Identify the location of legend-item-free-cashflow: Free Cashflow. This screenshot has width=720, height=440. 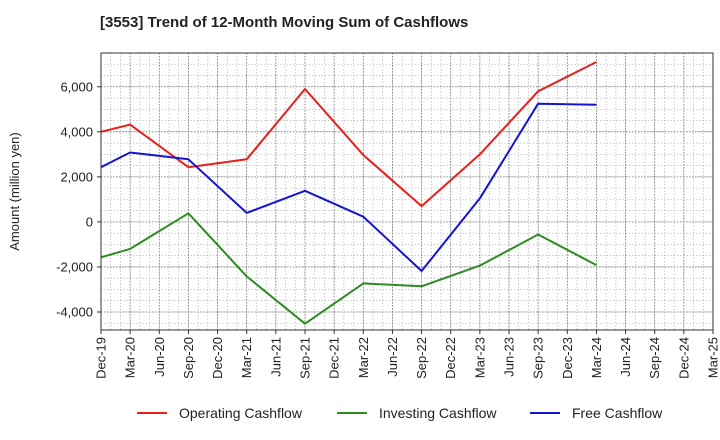
(596, 413).